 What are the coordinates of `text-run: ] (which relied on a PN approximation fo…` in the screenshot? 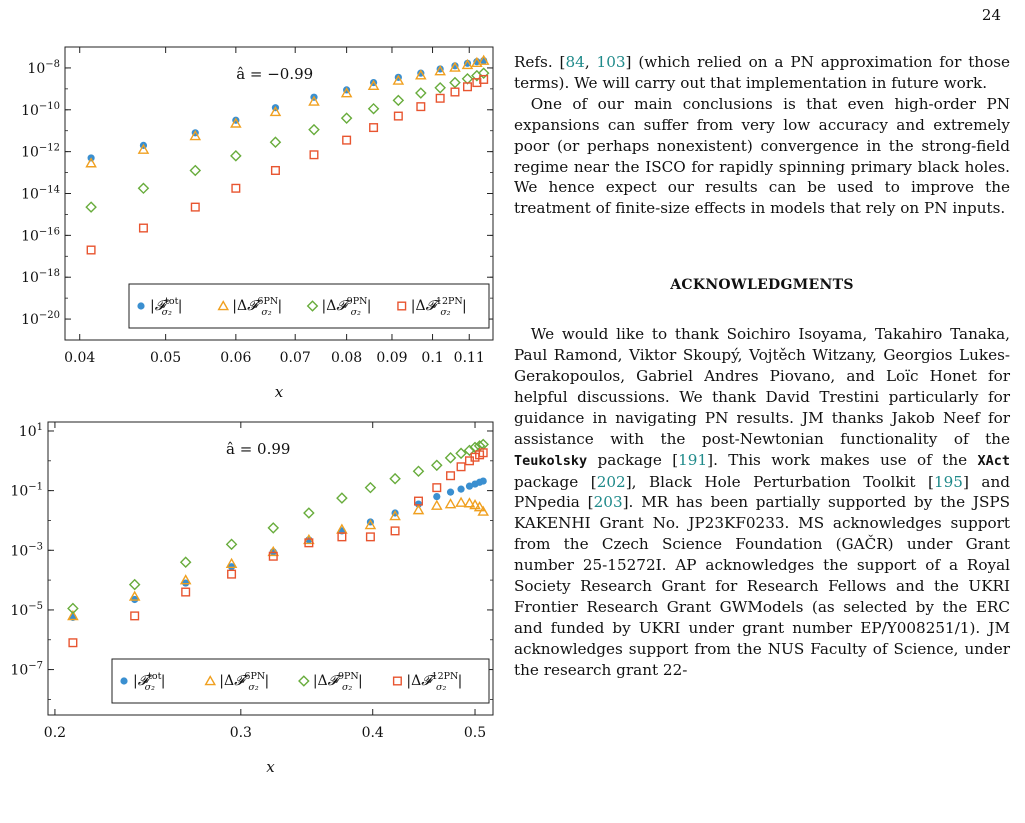 It's located at (762, 72).